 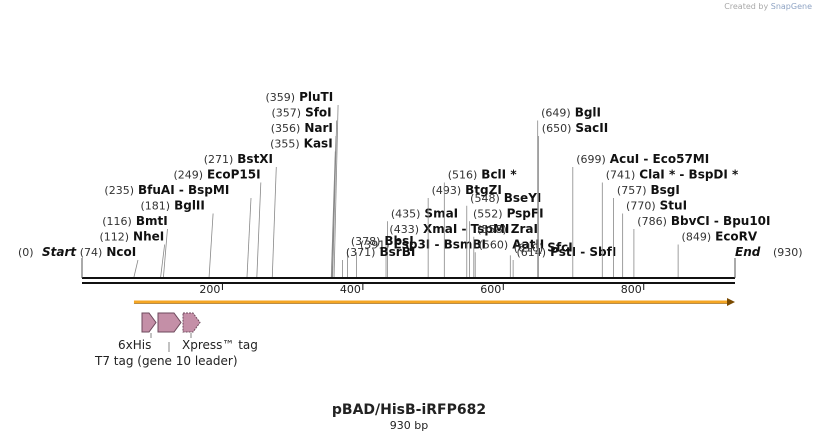 I want to click on ruler-tick-label: 200, so click(x=209, y=289).